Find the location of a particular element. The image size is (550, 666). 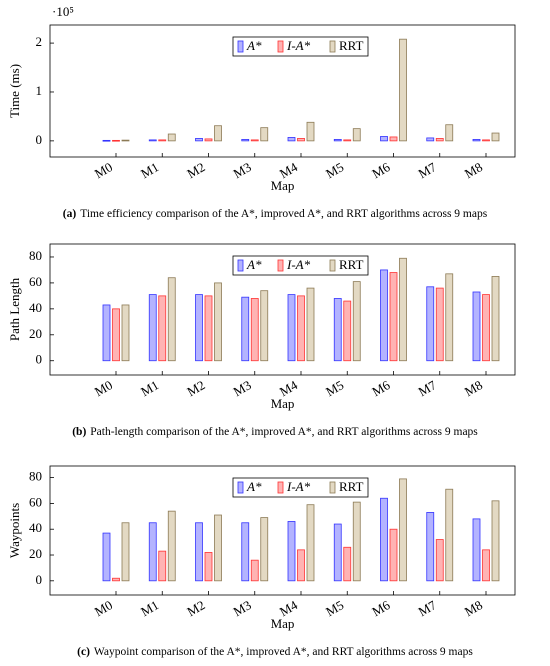

caption-label: (c) is located at coordinates (83, 652).